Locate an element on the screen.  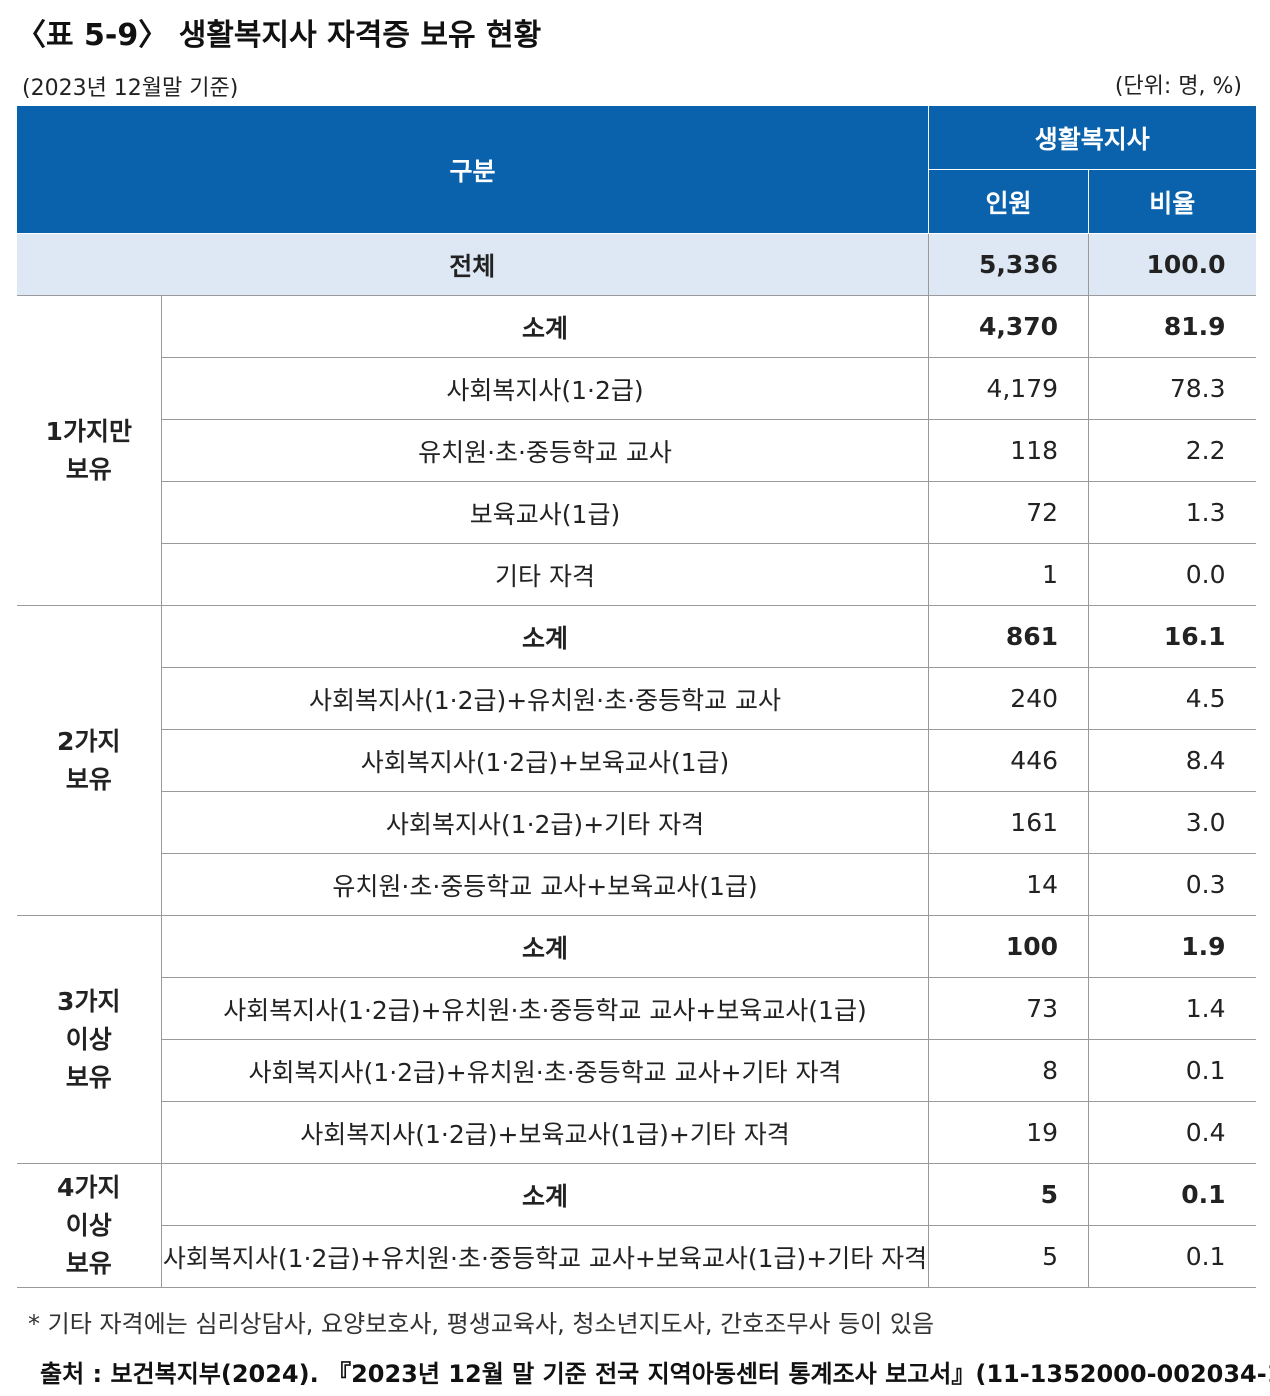
data-row: 사회복지사(1·2급)+보육교사(1급) 446 8.4 is located at coordinates (636, 760).